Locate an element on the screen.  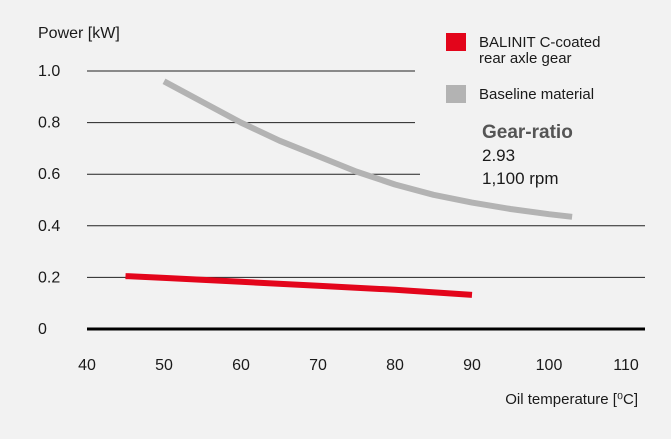
y-tick-label: 0.2 is located at coordinates (49, 277).